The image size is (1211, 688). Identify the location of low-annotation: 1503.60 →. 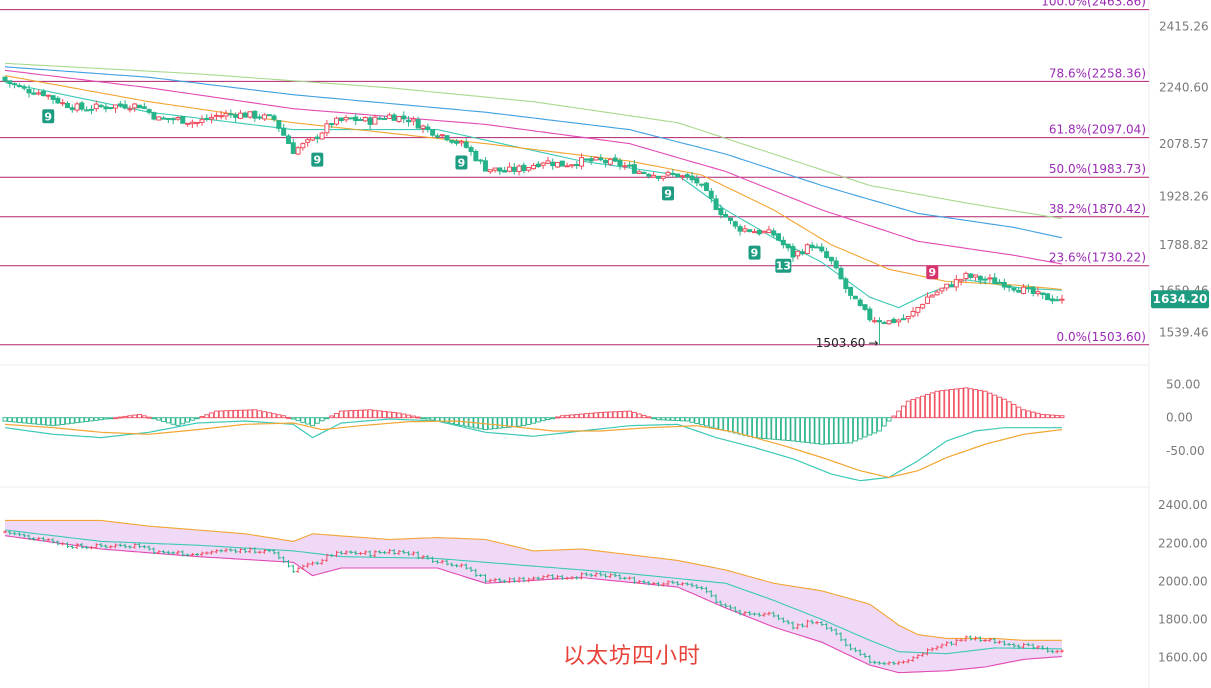
(847, 343).